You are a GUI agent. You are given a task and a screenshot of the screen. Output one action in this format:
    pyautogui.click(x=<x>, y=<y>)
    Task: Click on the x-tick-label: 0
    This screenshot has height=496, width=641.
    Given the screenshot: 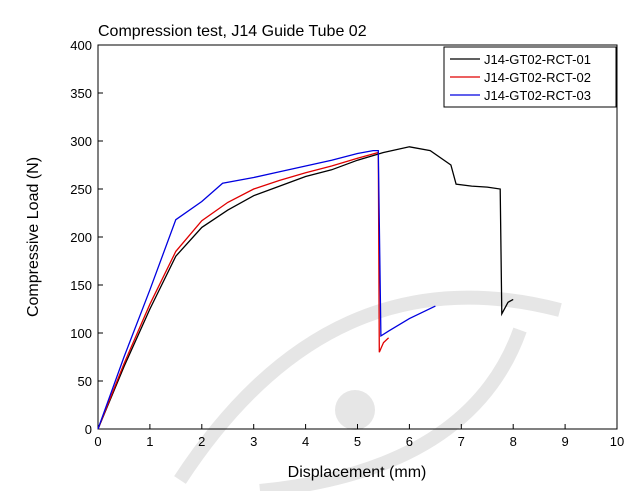 What is the action you would take?
    pyautogui.click(x=97, y=441)
    